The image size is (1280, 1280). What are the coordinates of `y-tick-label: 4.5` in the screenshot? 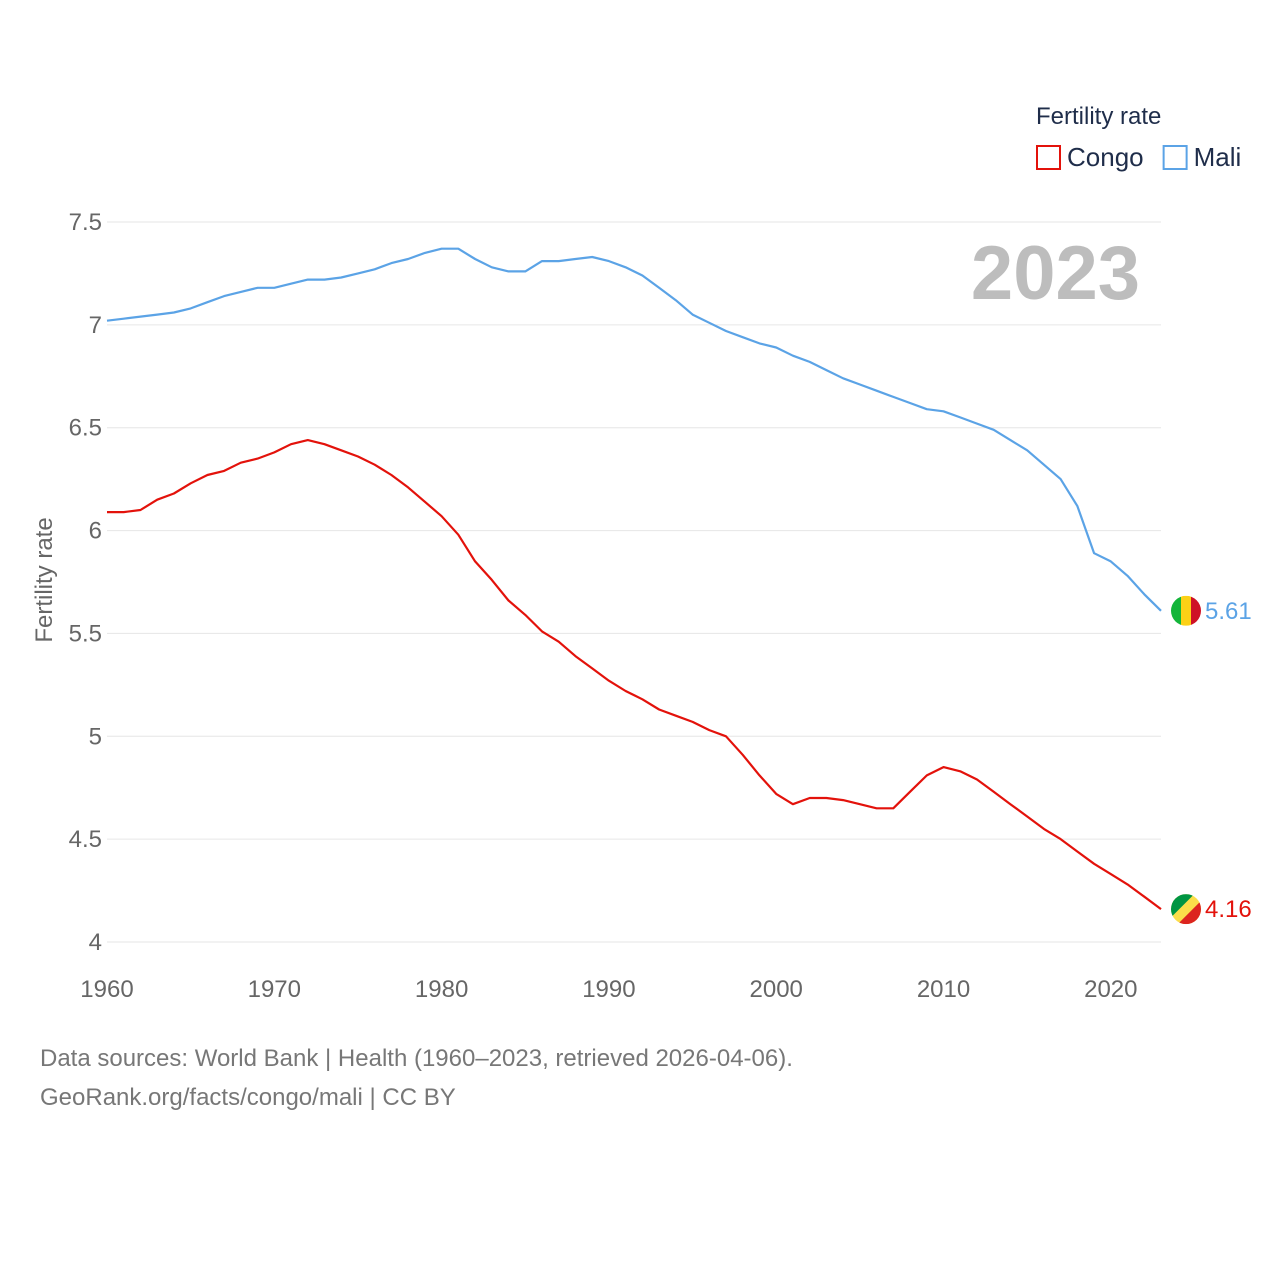 It's located at (85, 839).